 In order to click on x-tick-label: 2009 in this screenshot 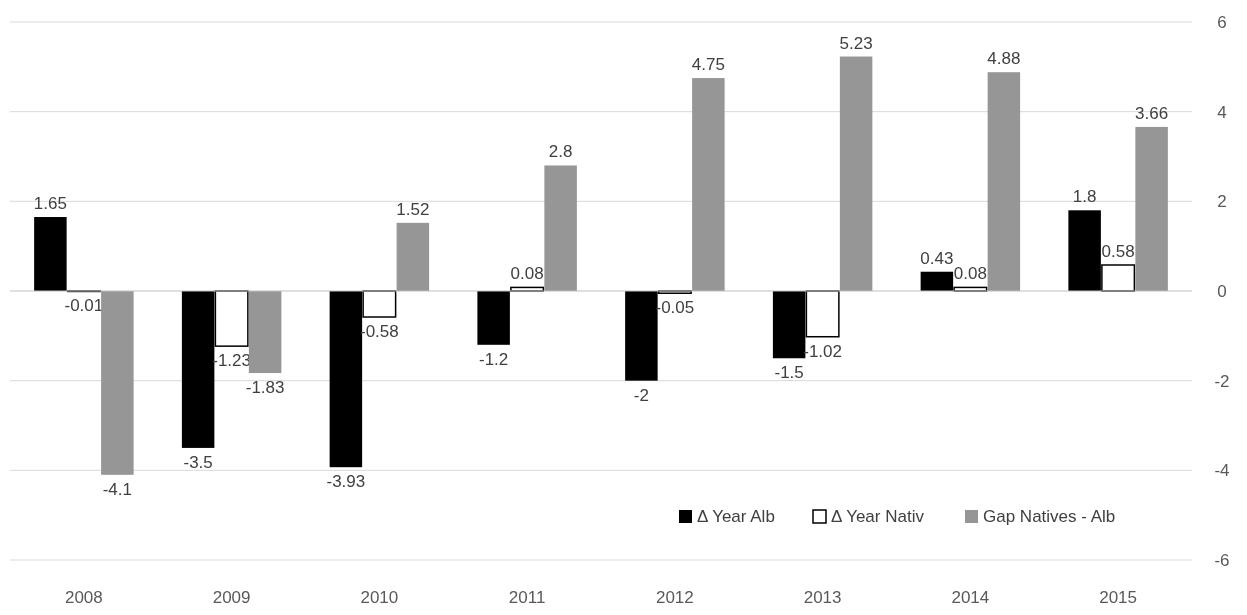, I will do `click(231, 597)`.